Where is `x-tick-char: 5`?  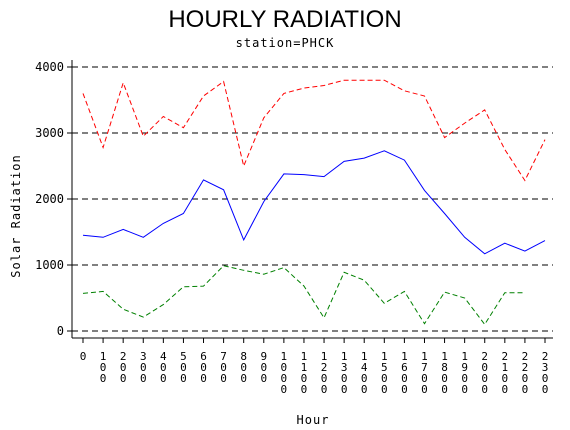 x-tick-char: 5 is located at coordinates (183, 356).